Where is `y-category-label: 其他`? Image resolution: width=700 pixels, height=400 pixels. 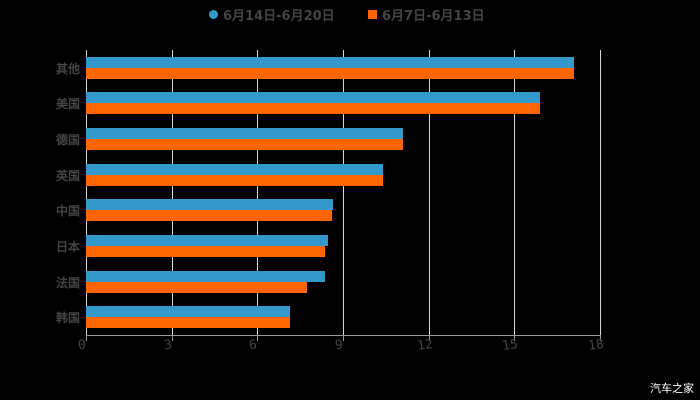 y-category-label: 其他 is located at coordinates (67, 68).